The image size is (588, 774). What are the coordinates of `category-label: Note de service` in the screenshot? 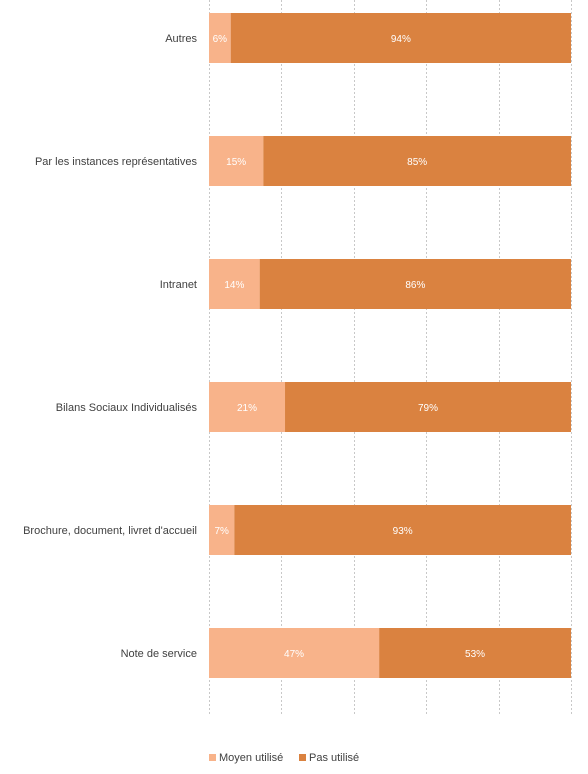 It's located at (159, 654).